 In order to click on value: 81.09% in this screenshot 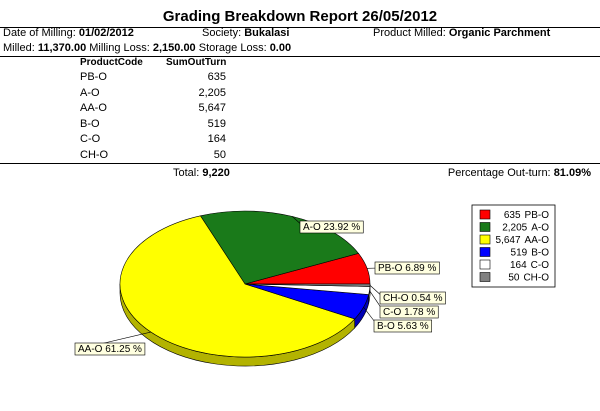, I will do `click(572, 173)`.